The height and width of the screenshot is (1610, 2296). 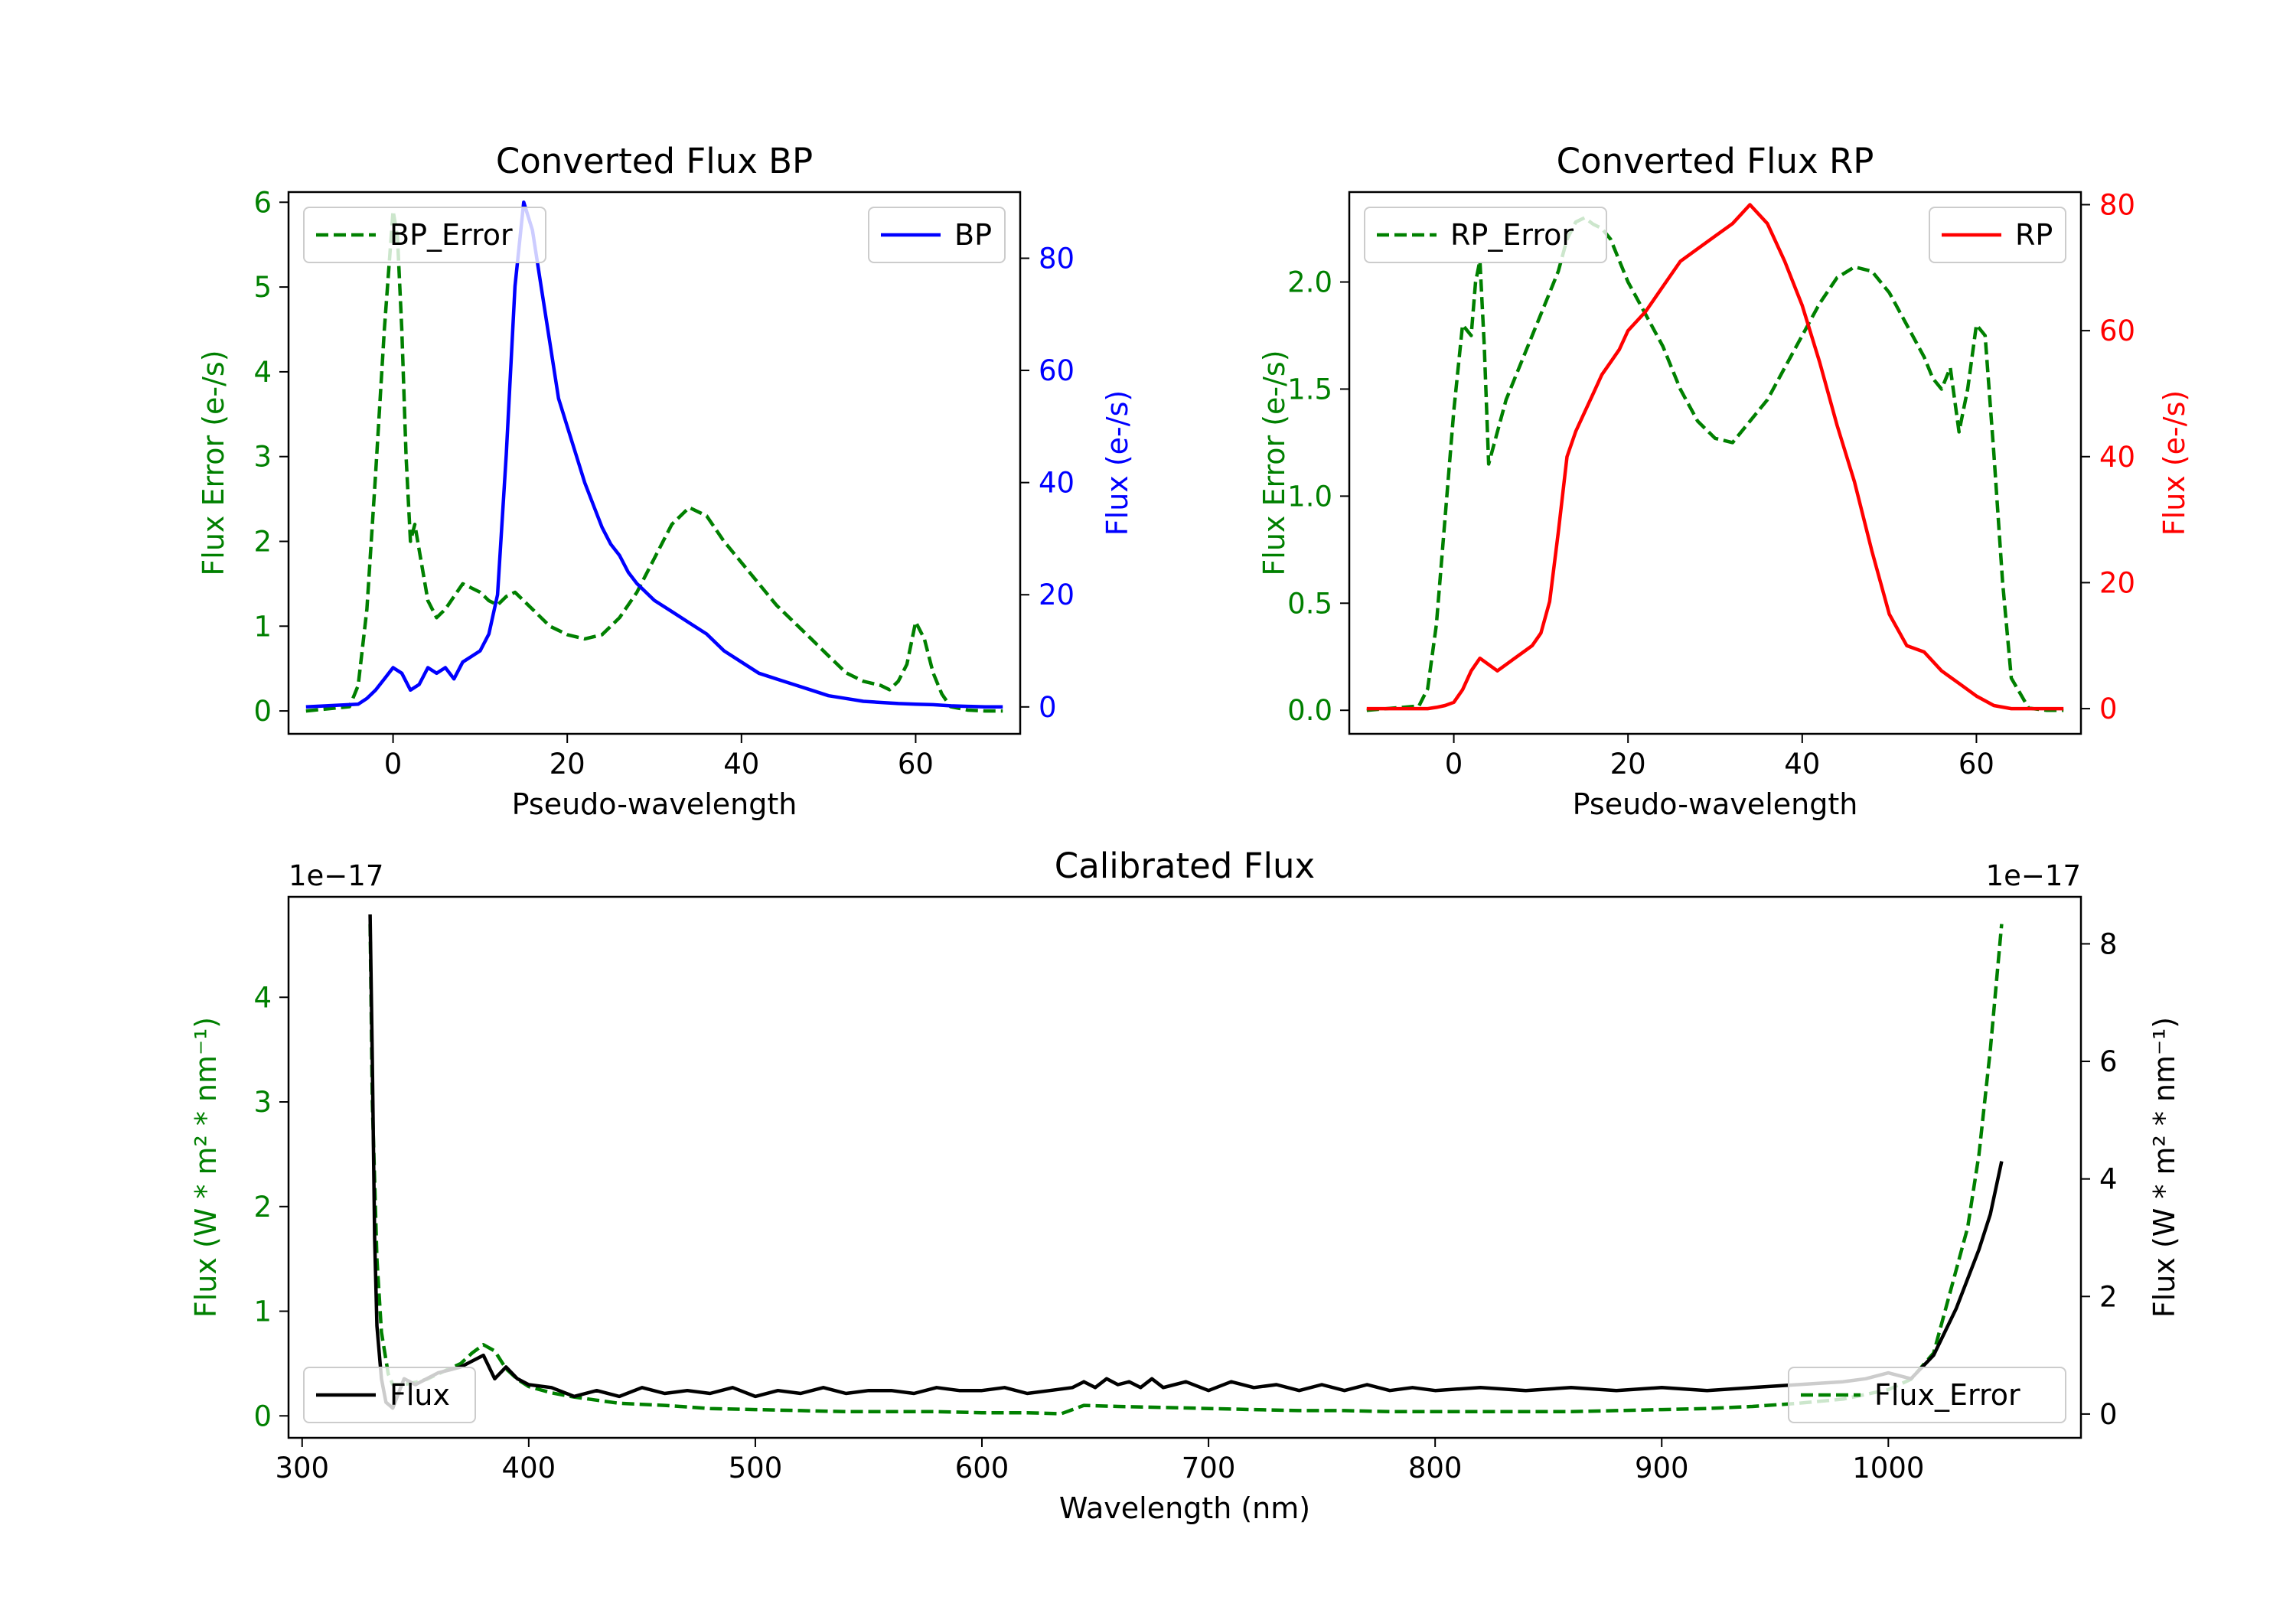 What do you see at coordinates (1057, 370) in the screenshot?
I see `bp-y-right-tick-label: 60` at bounding box center [1057, 370].